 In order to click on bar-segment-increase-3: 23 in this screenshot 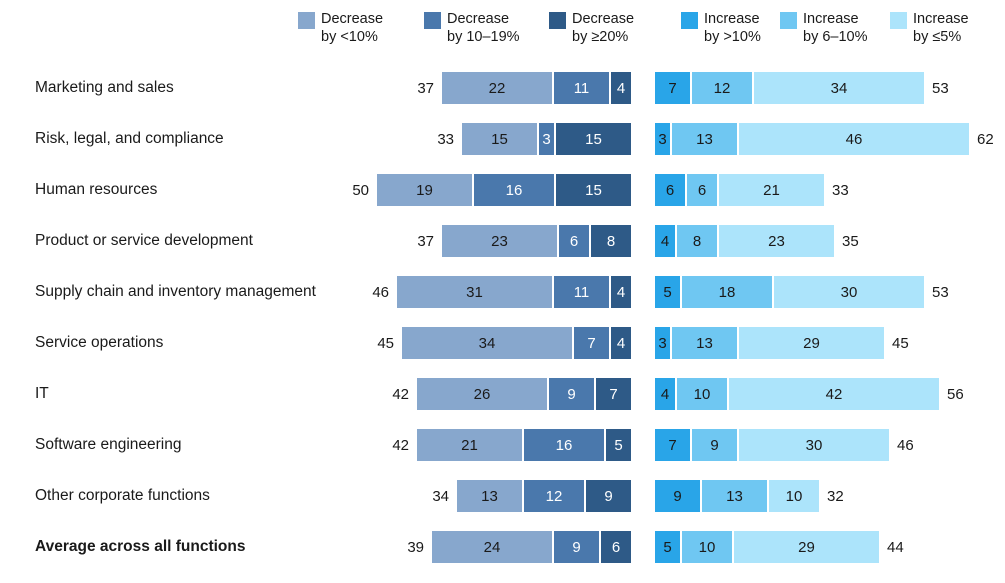, I will do `click(776, 241)`.